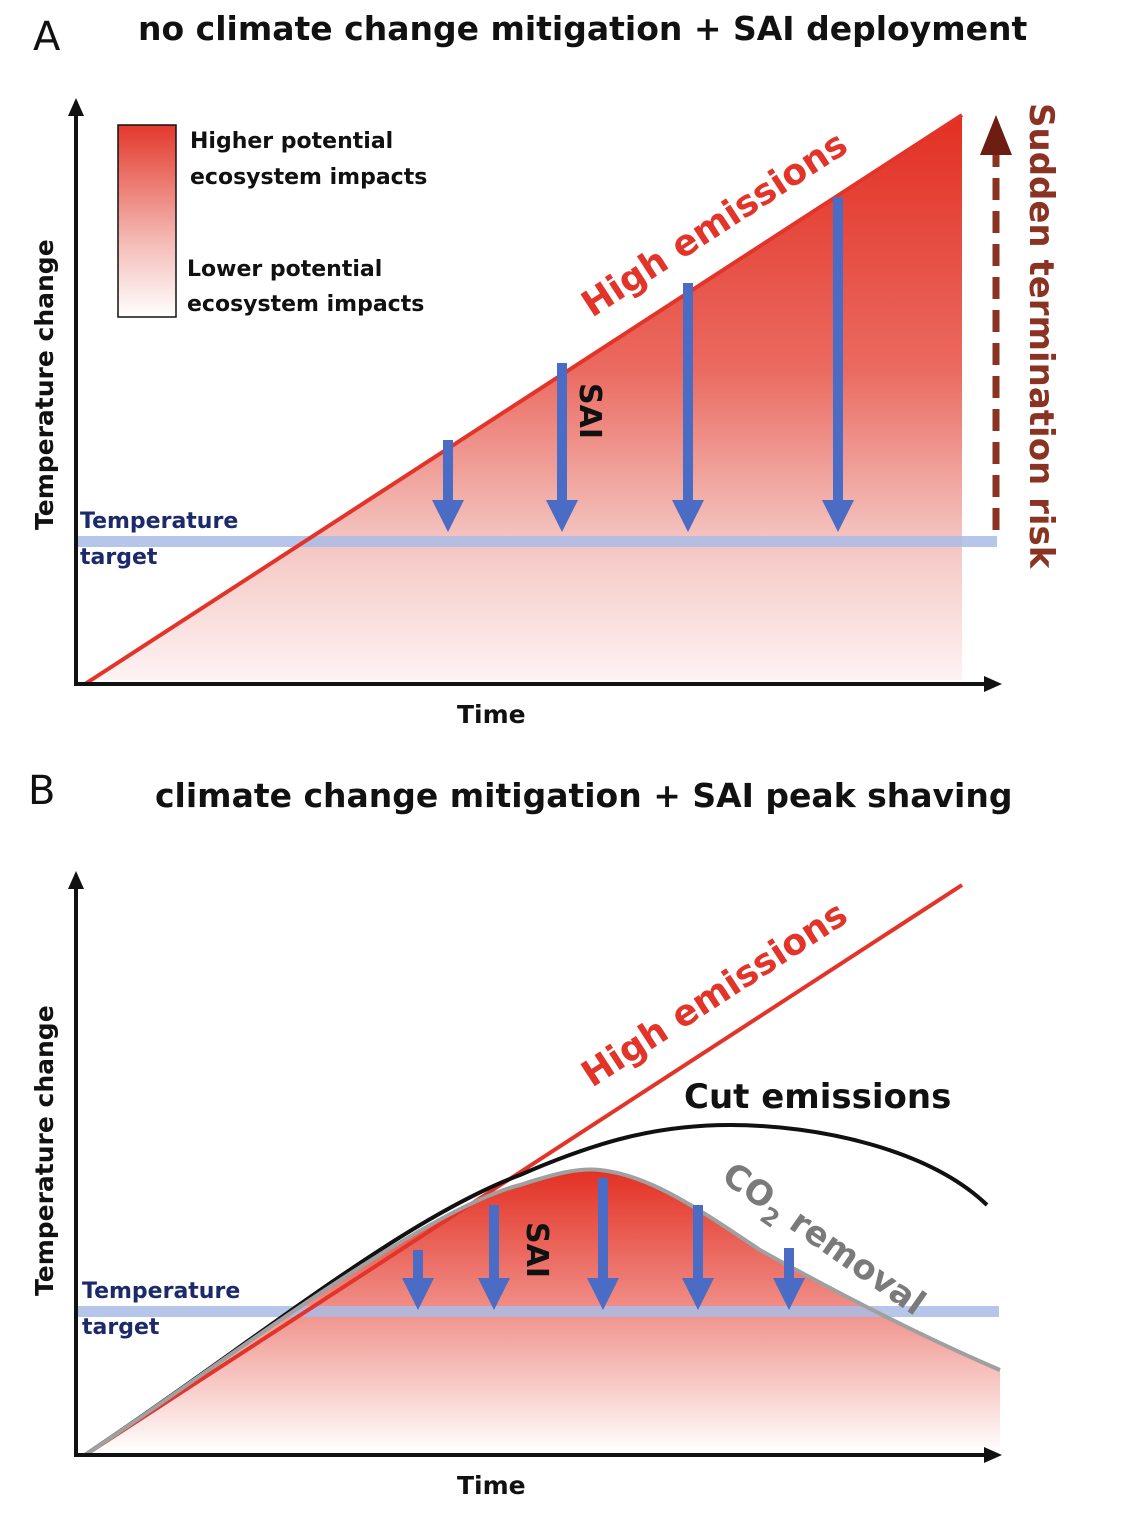 The height and width of the screenshot is (1522, 1132). What do you see at coordinates (308, 177) in the screenshot?
I see `legend-high-2: ecosystem impacts` at bounding box center [308, 177].